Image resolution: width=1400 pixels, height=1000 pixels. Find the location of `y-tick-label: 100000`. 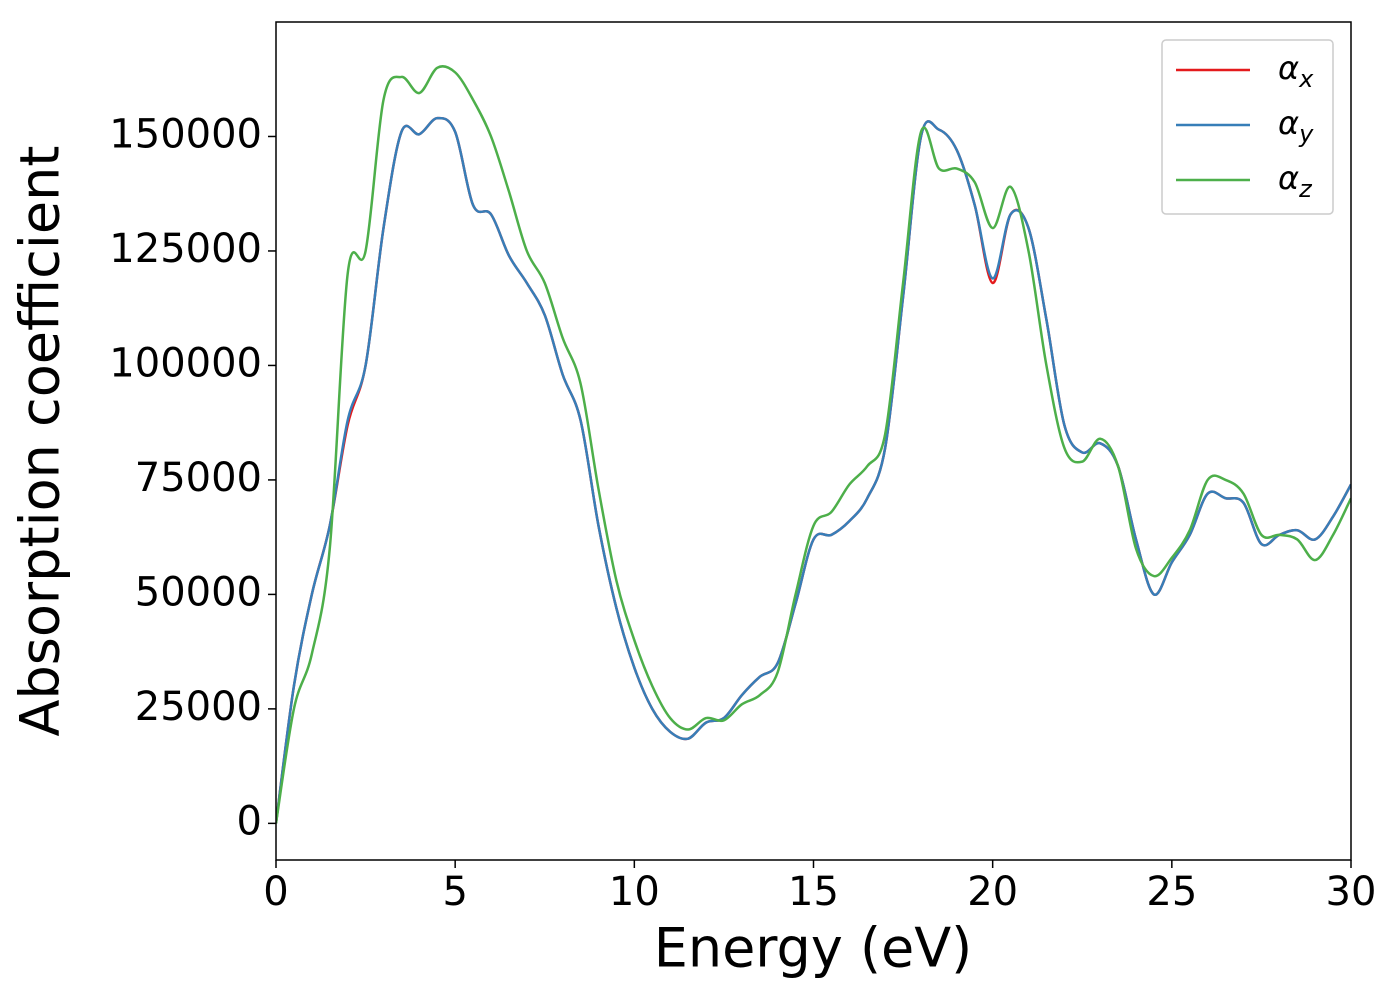

y-tick-label: 100000 is located at coordinates (185, 363).